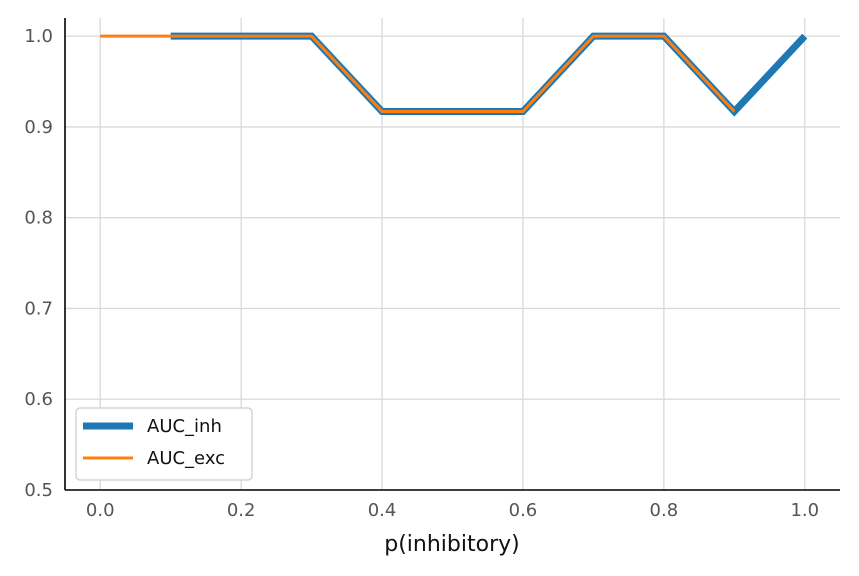 This screenshot has width=859, height=576. I want to click on y-tick-label: 0.8, so click(38, 218).